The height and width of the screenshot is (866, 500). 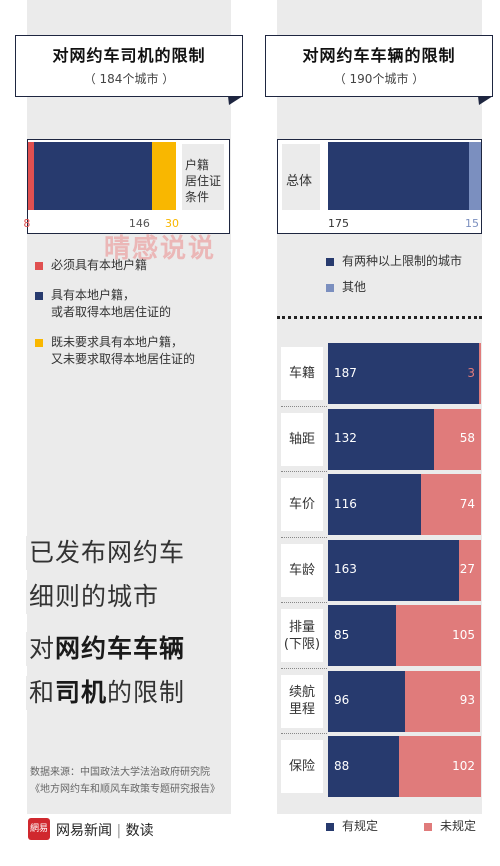 I want to click on headline-line-4: 和司机的限制, so click(x=107, y=693).